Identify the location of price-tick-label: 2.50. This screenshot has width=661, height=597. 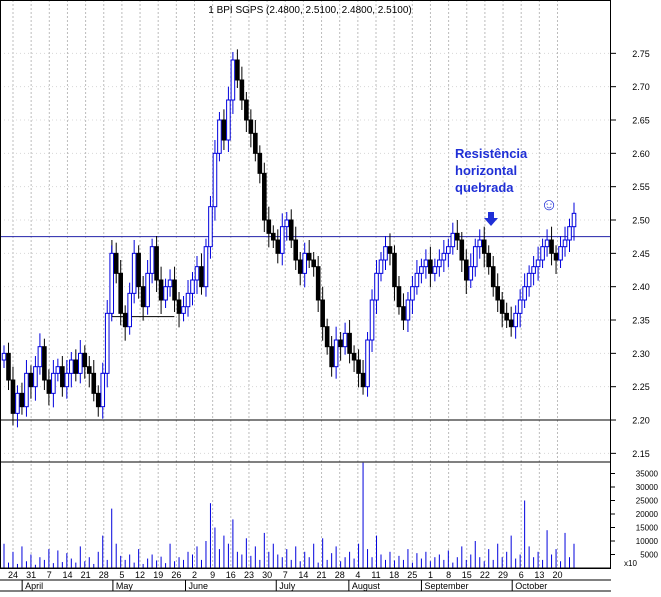
(641, 221).